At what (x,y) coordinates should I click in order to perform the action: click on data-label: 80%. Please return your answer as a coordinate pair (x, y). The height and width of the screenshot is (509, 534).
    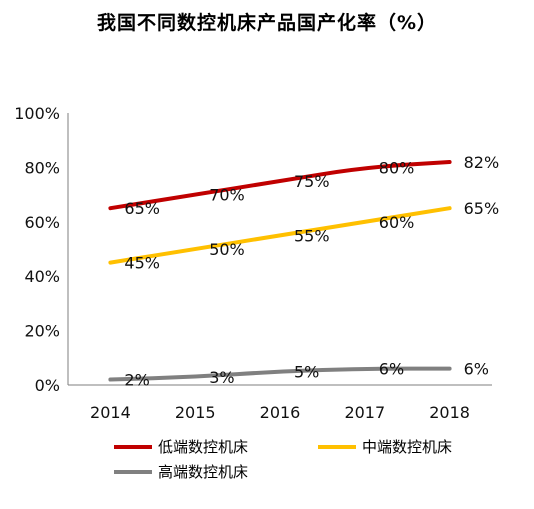
    Looking at the image, I should click on (397, 167).